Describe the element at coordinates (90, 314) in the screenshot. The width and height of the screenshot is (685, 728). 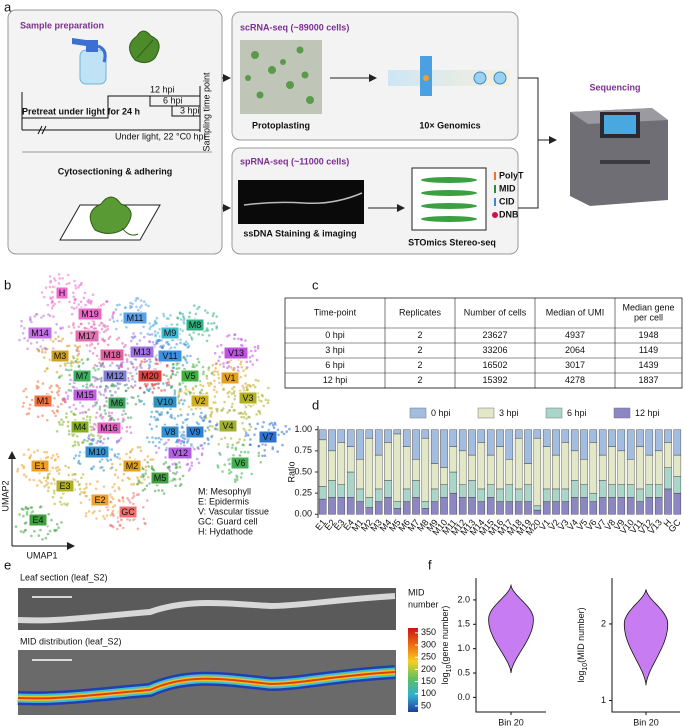
I see `cluster-label: M19` at that location.